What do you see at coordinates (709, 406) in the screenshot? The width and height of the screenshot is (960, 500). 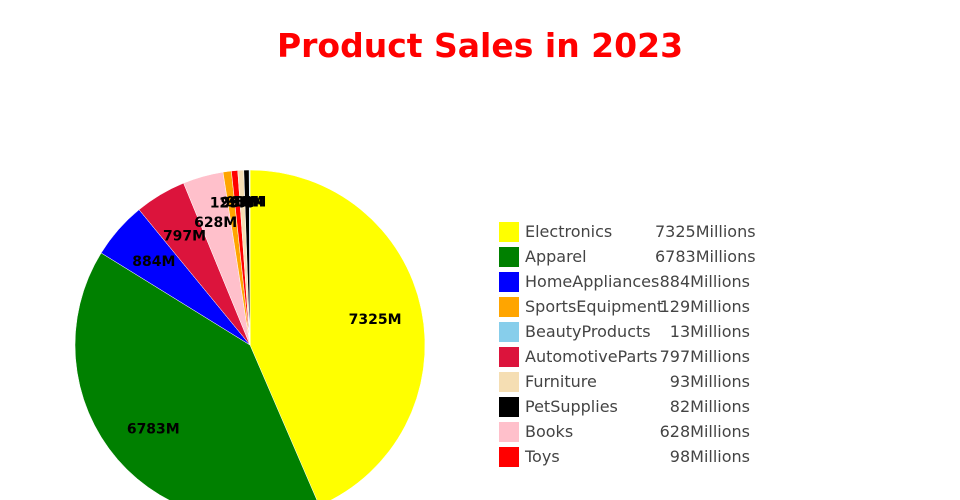 I see `legend-value: 82Millions` at bounding box center [709, 406].